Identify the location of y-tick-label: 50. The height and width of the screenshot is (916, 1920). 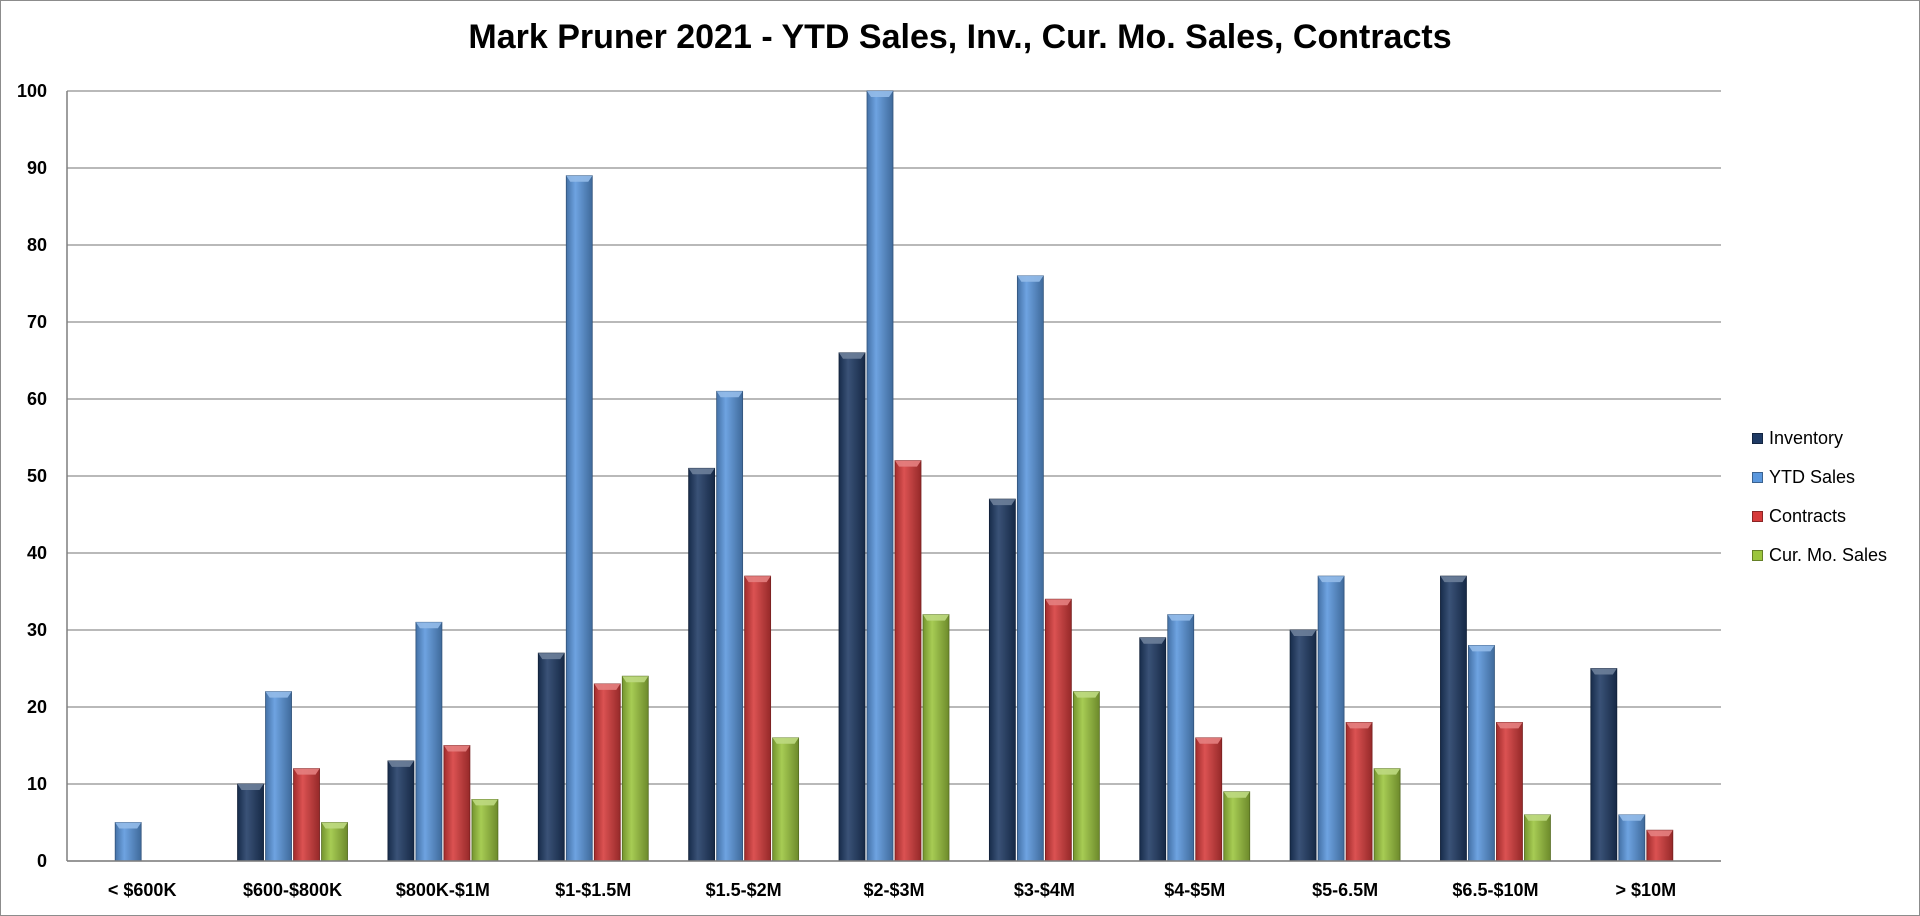
(37, 476).